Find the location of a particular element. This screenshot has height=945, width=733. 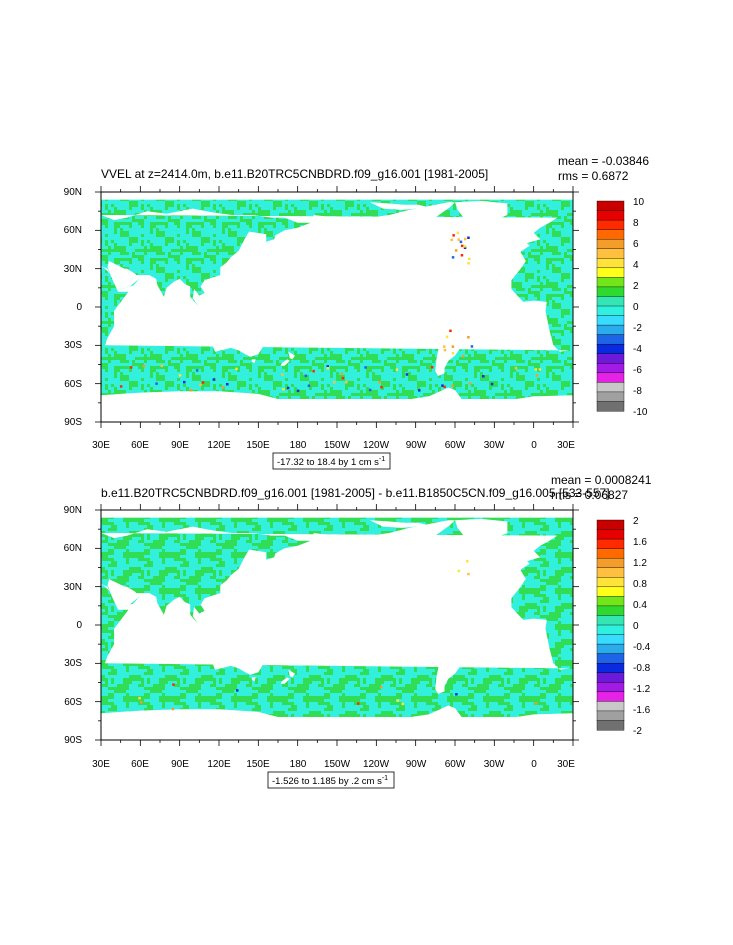

land-arctic-islands is located at coordinates (399, 206).